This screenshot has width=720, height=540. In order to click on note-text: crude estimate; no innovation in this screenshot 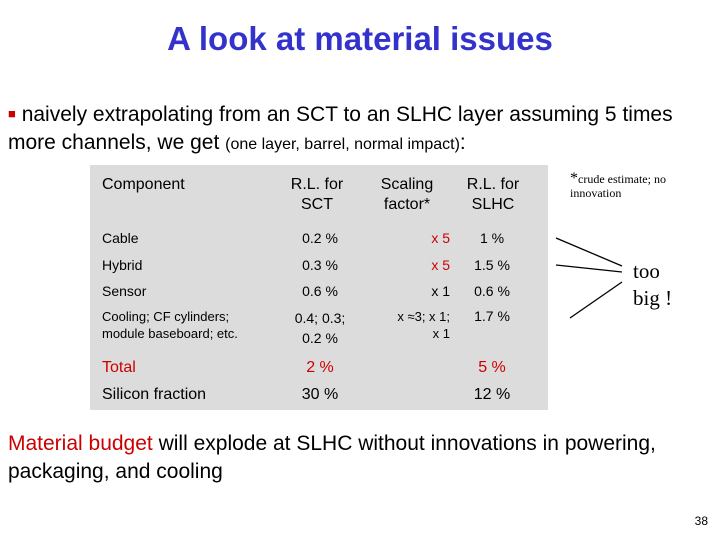, I will do `click(618, 186)`.